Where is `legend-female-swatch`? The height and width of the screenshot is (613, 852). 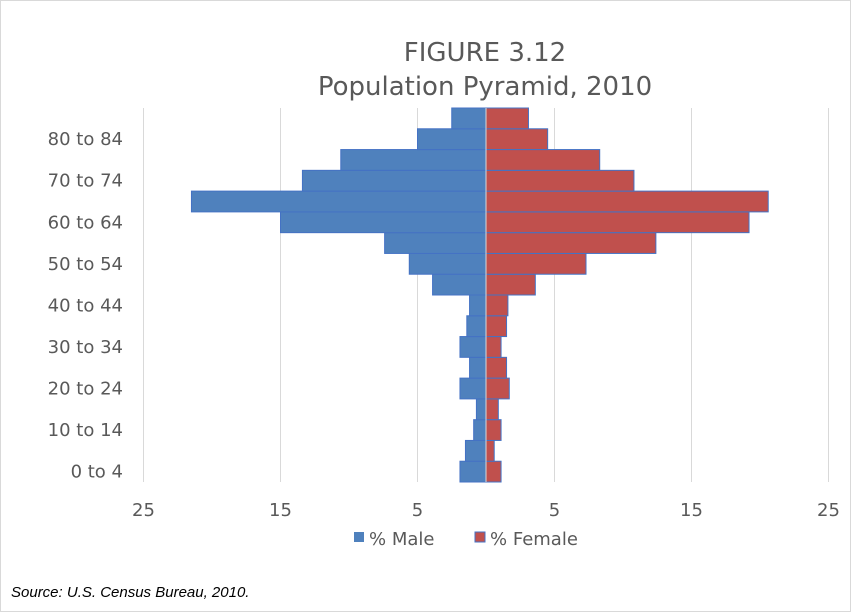 legend-female-swatch is located at coordinates (480, 537).